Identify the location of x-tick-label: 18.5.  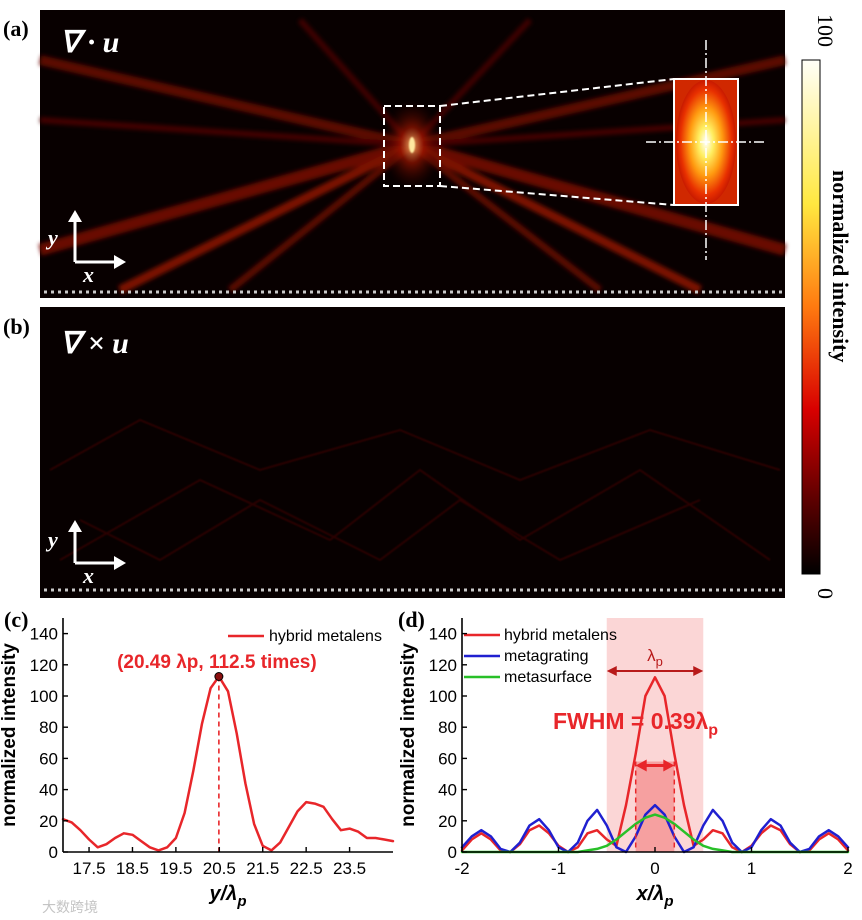
(132, 868).